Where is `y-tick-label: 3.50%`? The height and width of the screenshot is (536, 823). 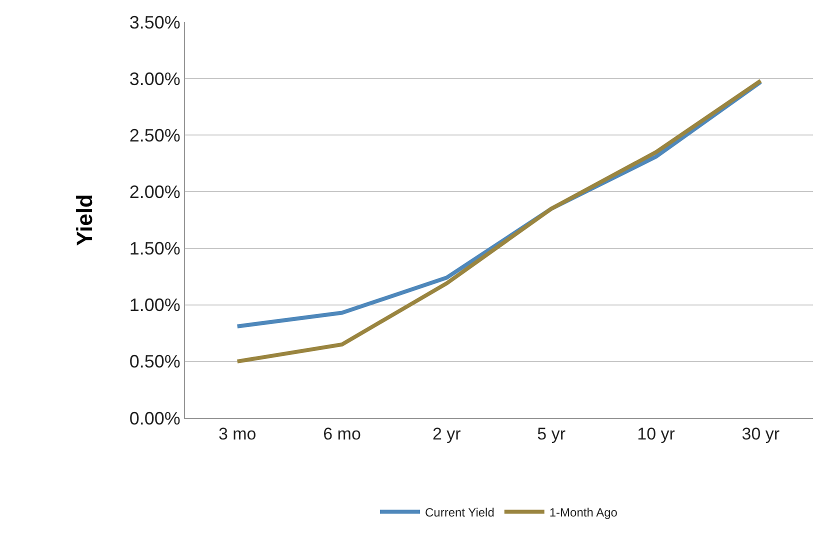
y-tick-label: 3.50% is located at coordinates (154, 22).